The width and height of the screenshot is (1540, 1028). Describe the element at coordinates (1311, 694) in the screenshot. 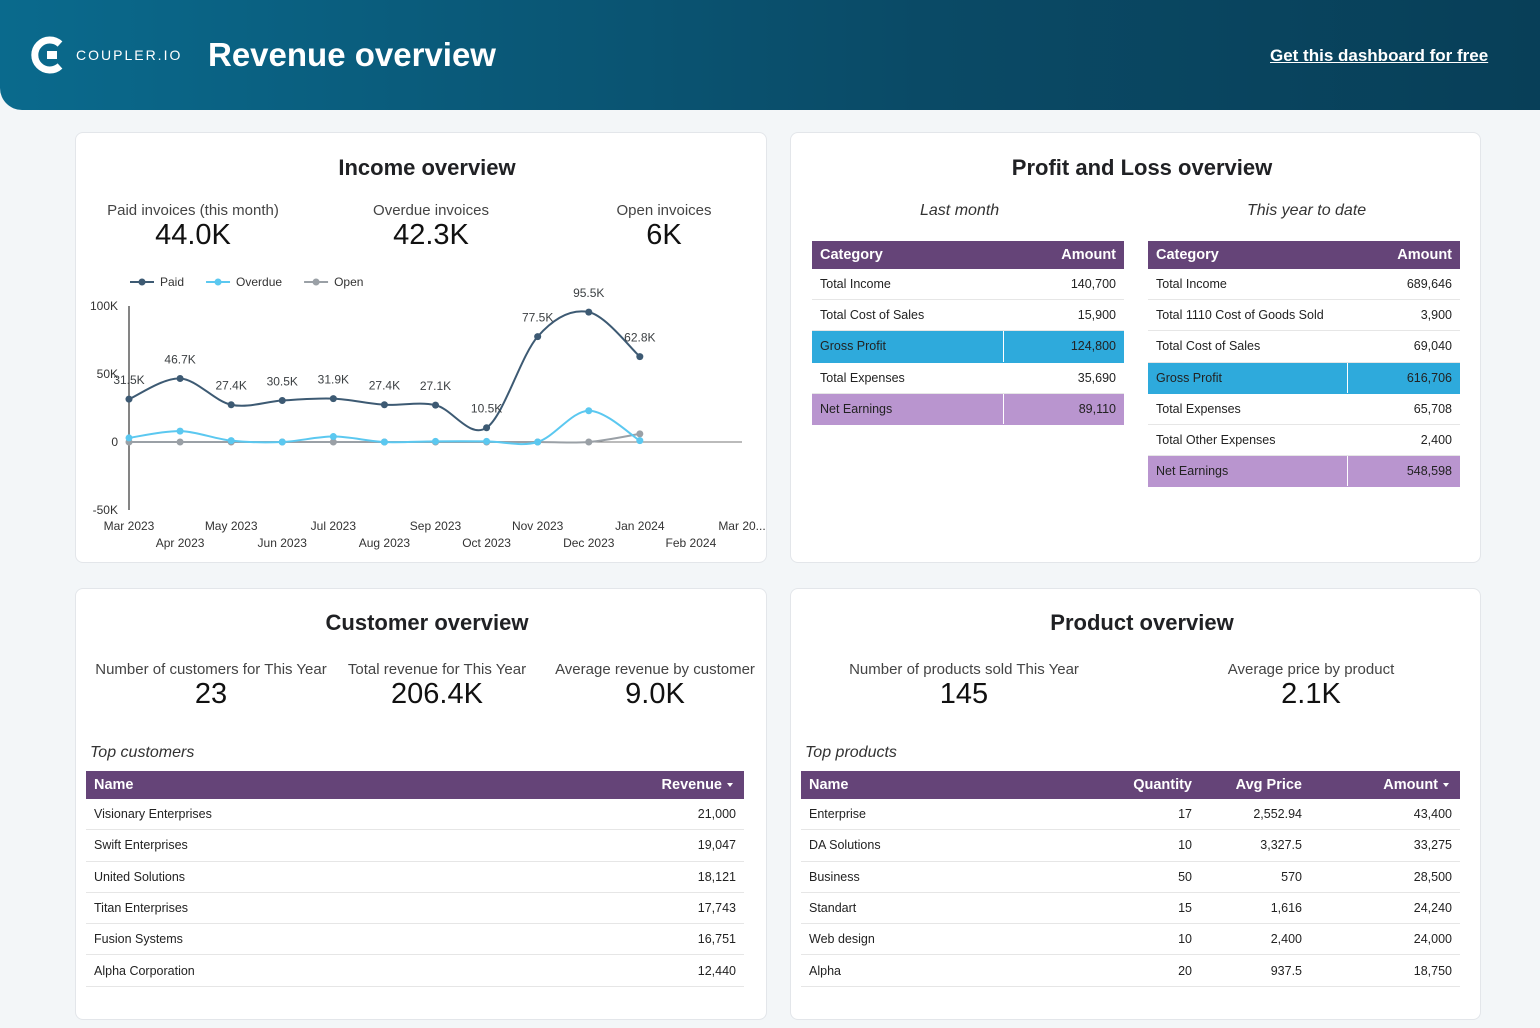

I see `kpi-value: 2.1K` at that location.